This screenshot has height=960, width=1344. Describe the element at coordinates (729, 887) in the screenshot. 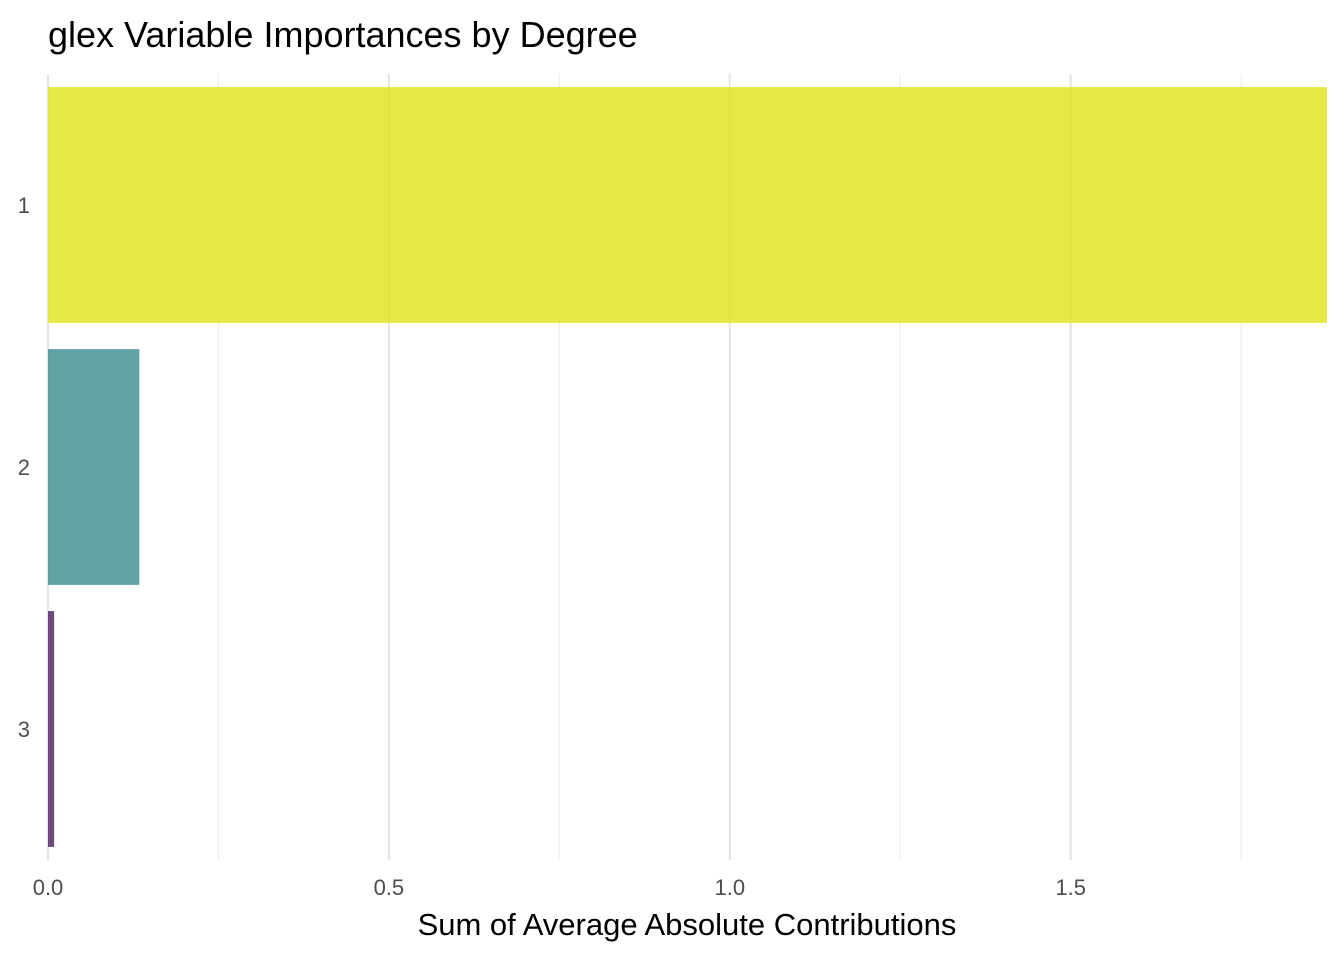

I see `x-tick-label-2: 1.0` at that location.